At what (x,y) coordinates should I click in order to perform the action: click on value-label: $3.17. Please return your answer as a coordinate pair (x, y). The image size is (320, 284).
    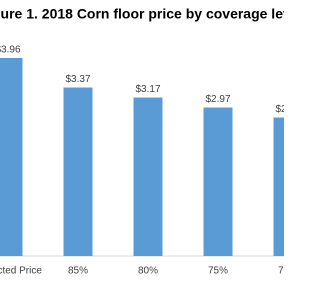
    Looking at the image, I should click on (147, 89).